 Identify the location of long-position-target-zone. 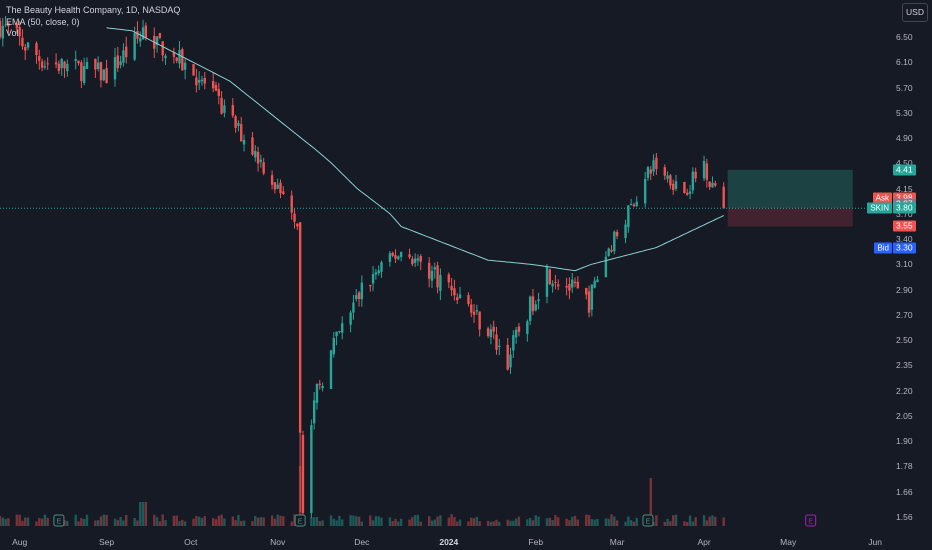
(790, 189).